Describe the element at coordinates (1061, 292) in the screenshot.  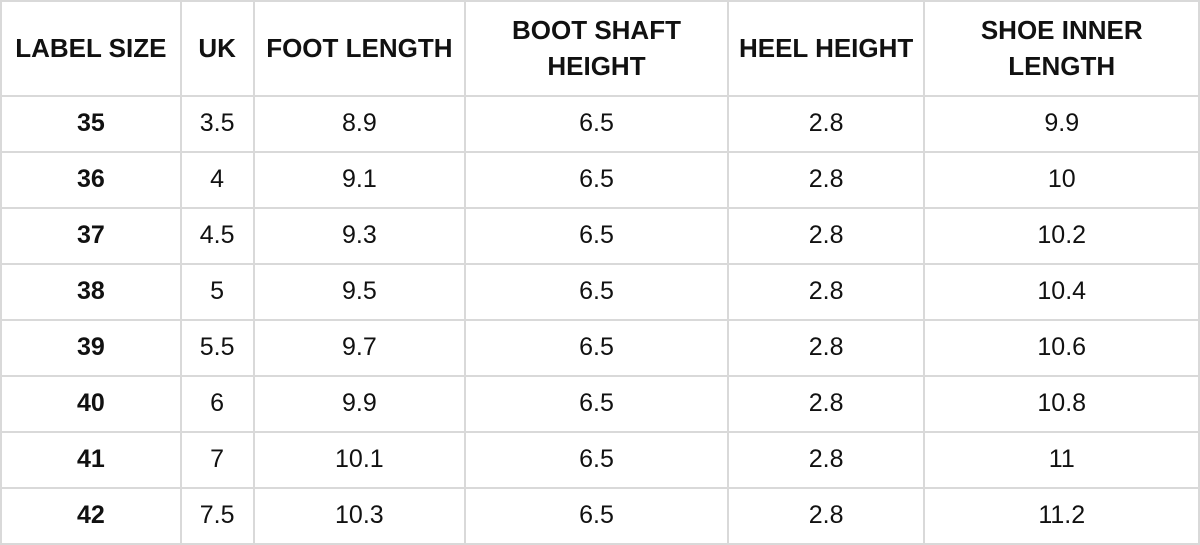
I see `table-cell: 10.4` at that location.